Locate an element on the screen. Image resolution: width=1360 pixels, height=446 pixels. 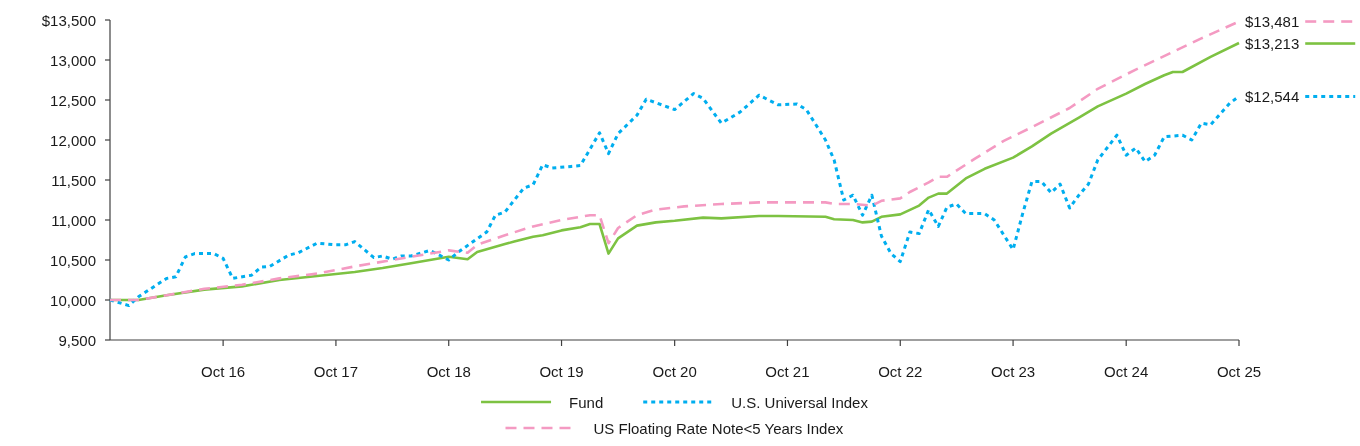
data-label: $13,213 is located at coordinates (1272, 44).